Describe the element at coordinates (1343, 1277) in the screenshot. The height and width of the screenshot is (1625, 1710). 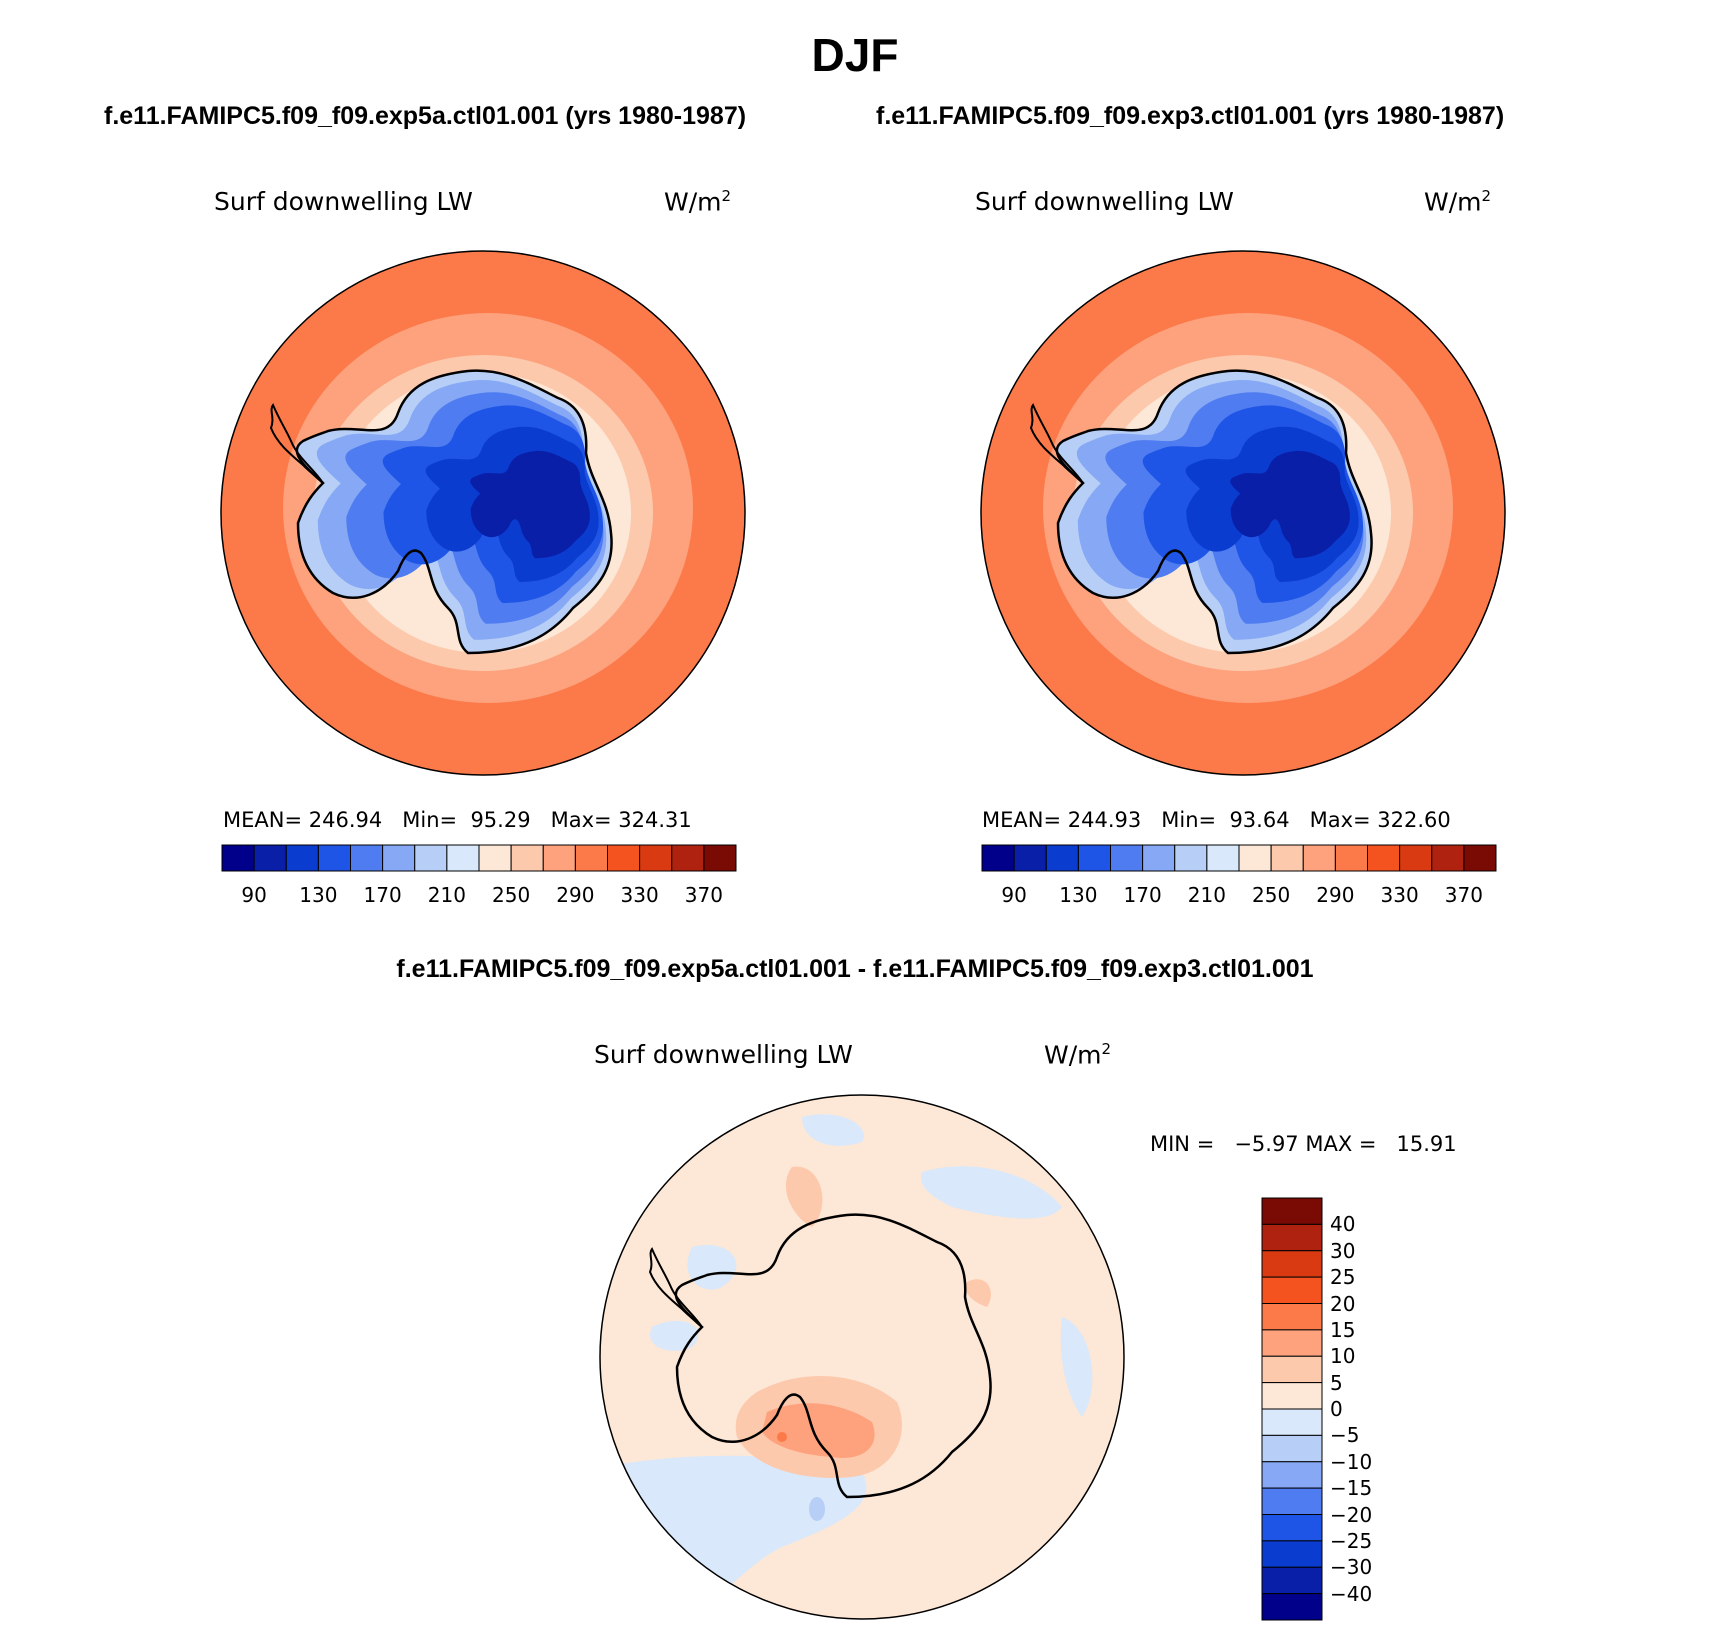
I see `colorbar-tick-label: 25` at that location.